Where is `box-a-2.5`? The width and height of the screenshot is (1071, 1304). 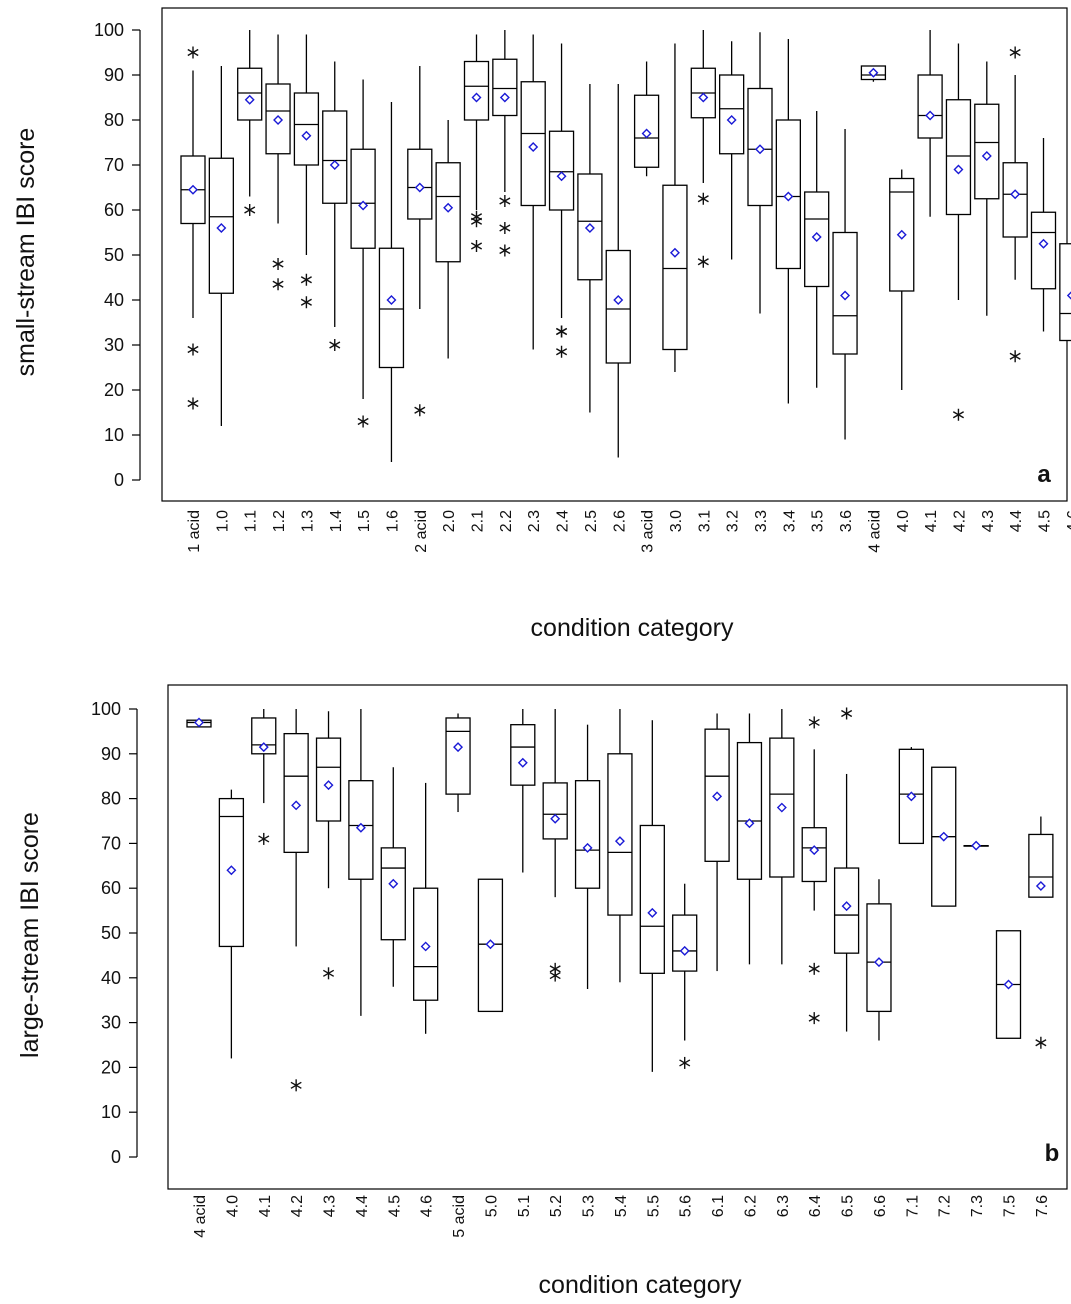
box-a-2.5 is located at coordinates (590, 248).